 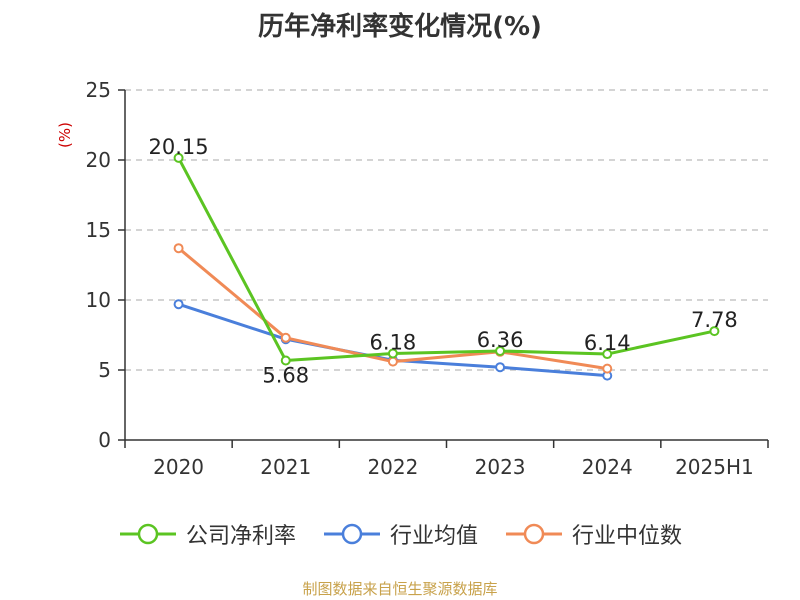 I want to click on data-label: 6.18, so click(x=393, y=342).